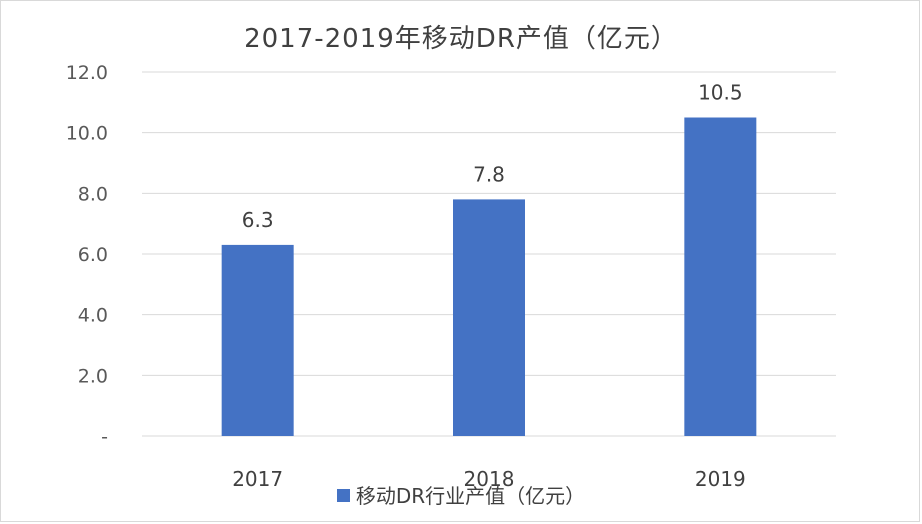 The image size is (922, 524). What do you see at coordinates (87, 134) in the screenshot?
I see `y-tick-label: 10.0` at bounding box center [87, 134].